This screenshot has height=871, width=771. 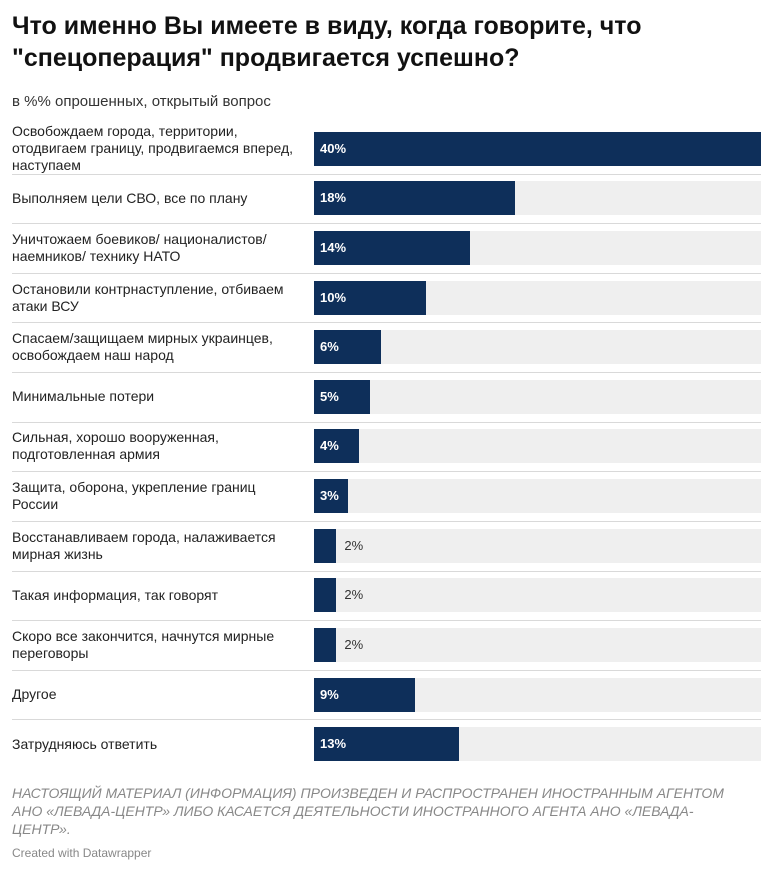 What do you see at coordinates (333, 248) in the screenshot?
I see `value-label: 14%` at bounding box center [333, 248].